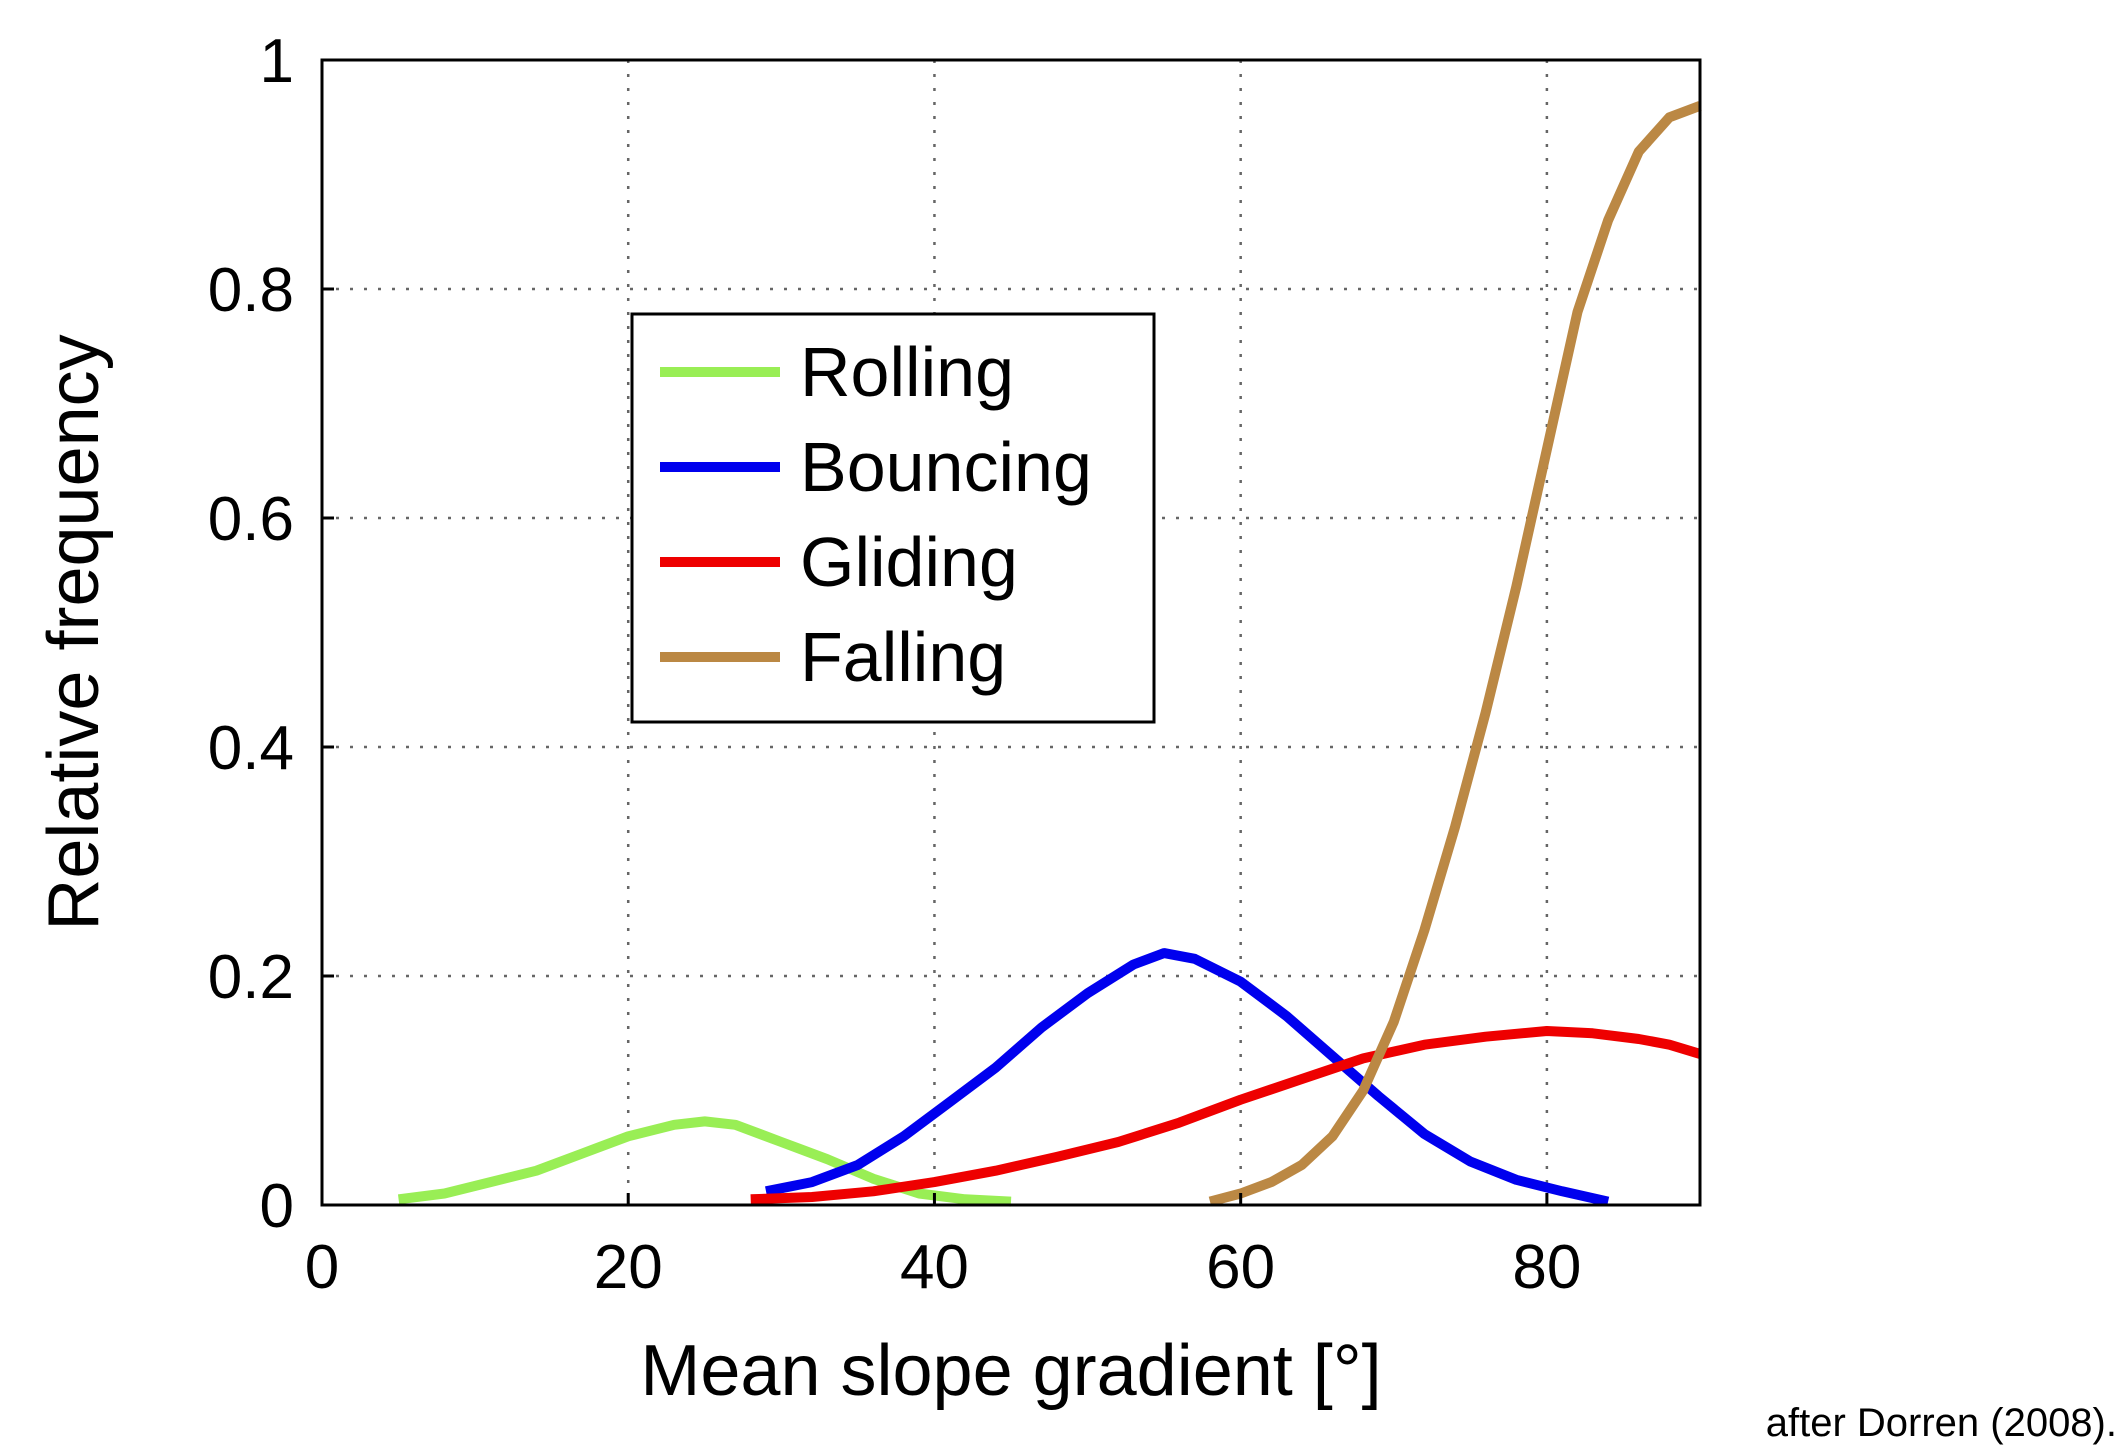  Describe the element at coordinates (1240, 1267) in the screenshot. I see `x-tick-label: 60` at that location.